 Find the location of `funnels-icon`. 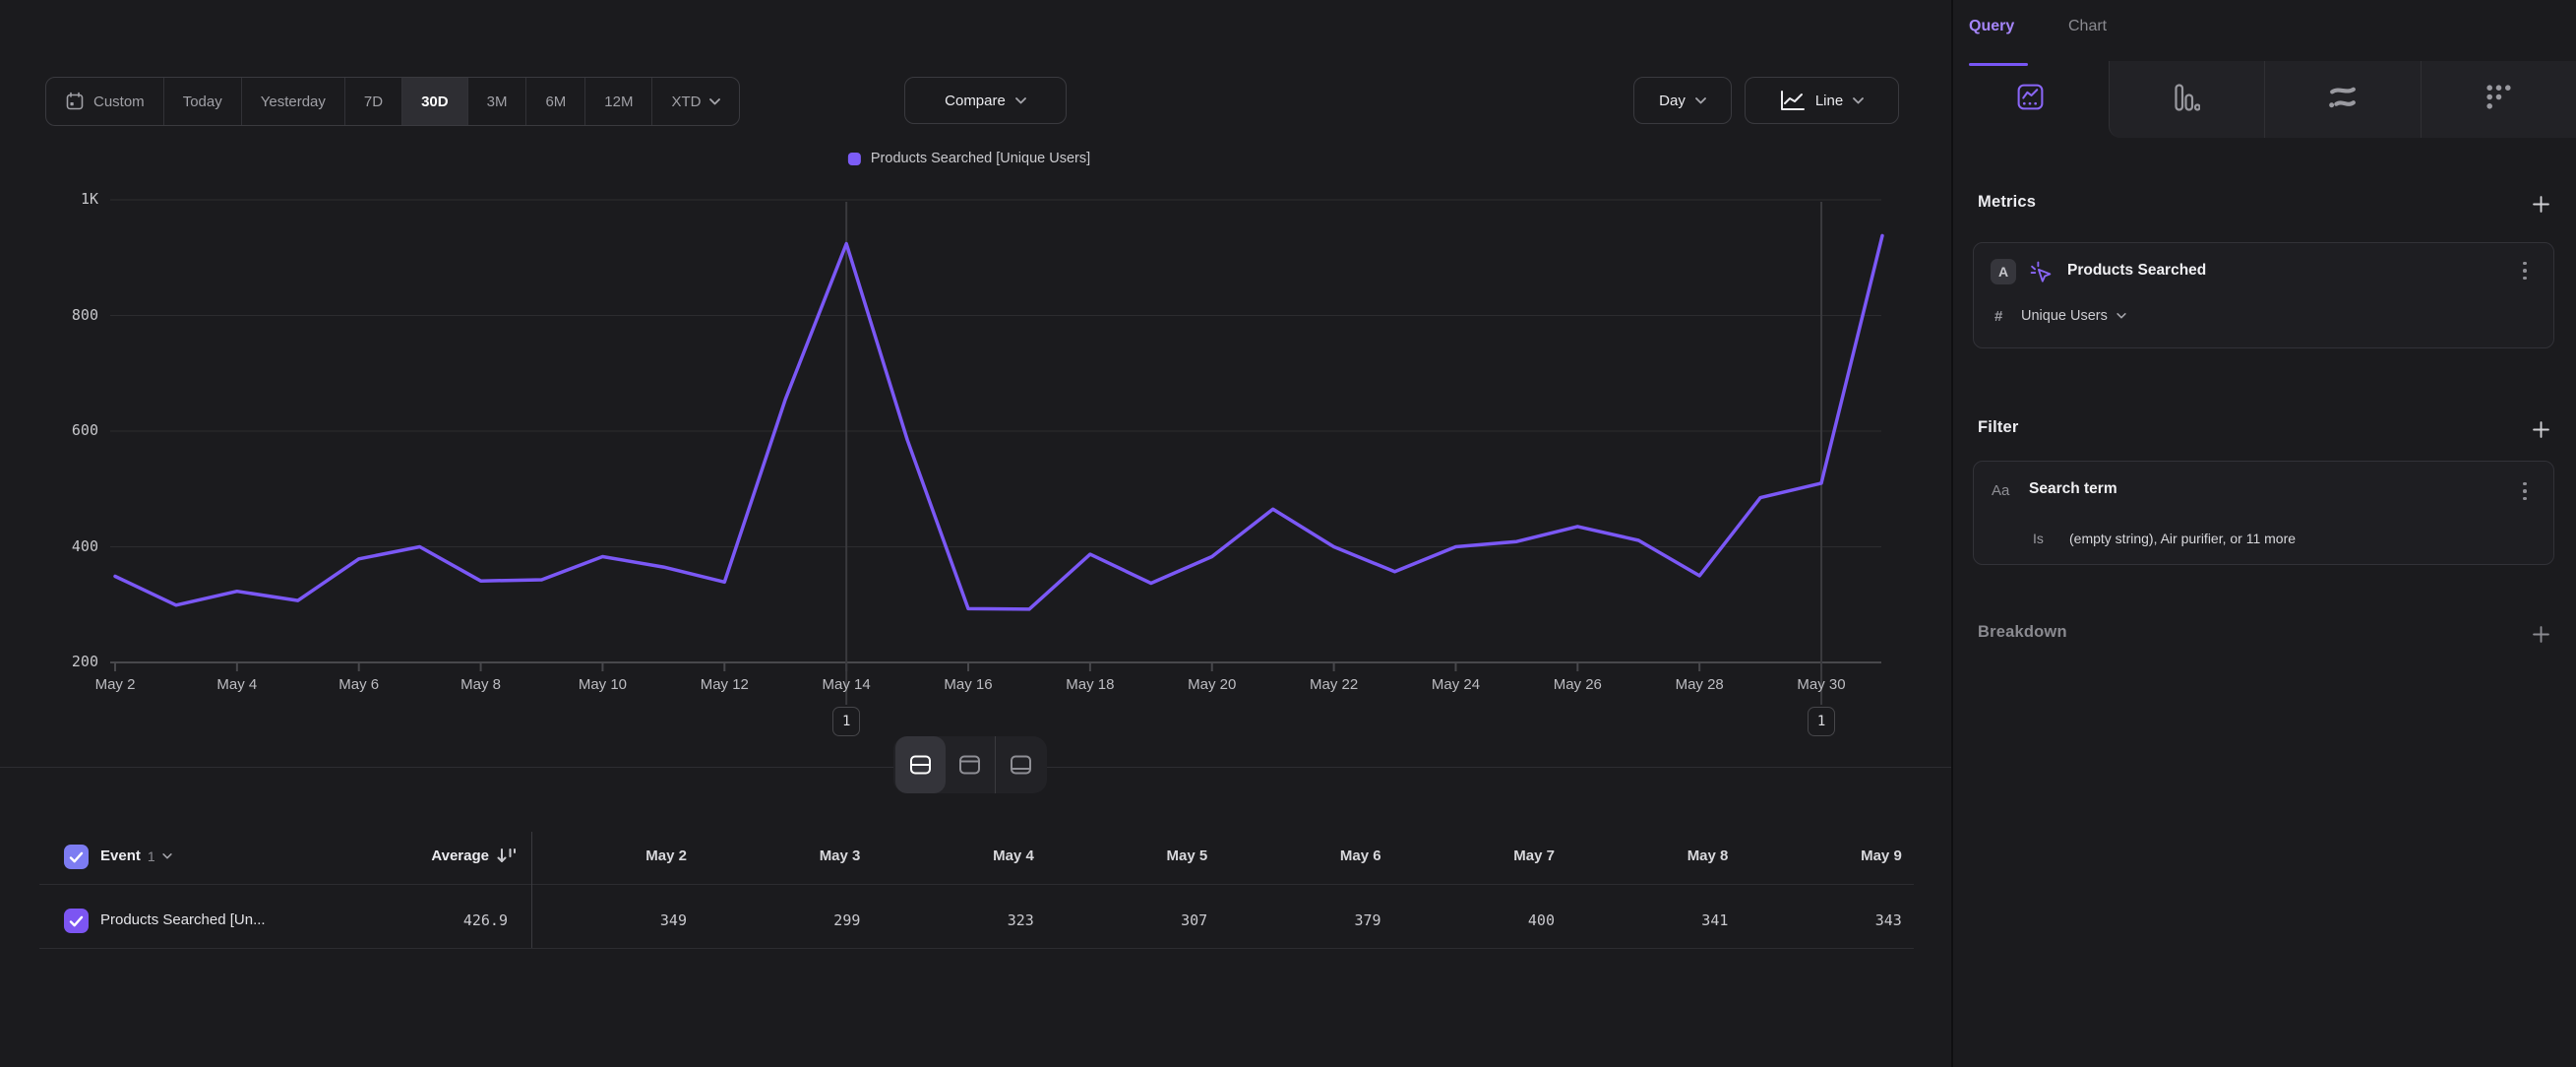

funnels-icon is located at coordinates (2187, 100).